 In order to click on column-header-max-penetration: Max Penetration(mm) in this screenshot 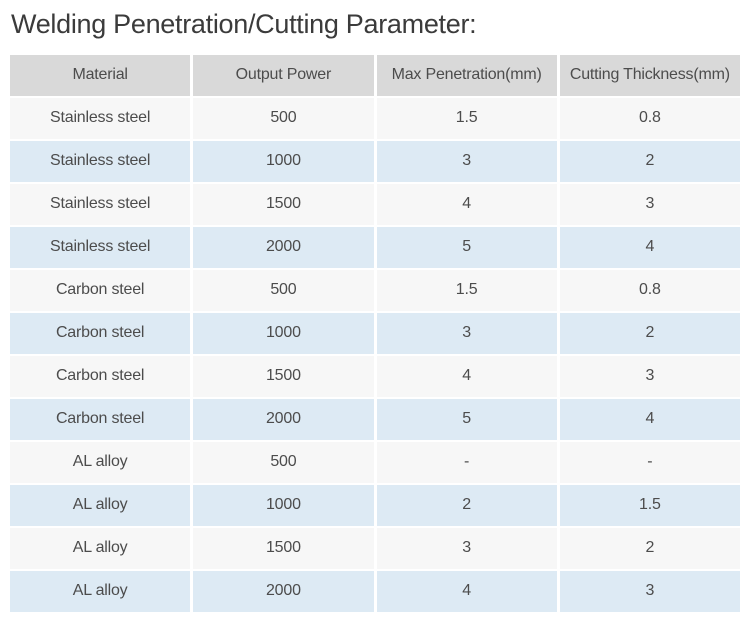, I will do `click(466, 75)`.